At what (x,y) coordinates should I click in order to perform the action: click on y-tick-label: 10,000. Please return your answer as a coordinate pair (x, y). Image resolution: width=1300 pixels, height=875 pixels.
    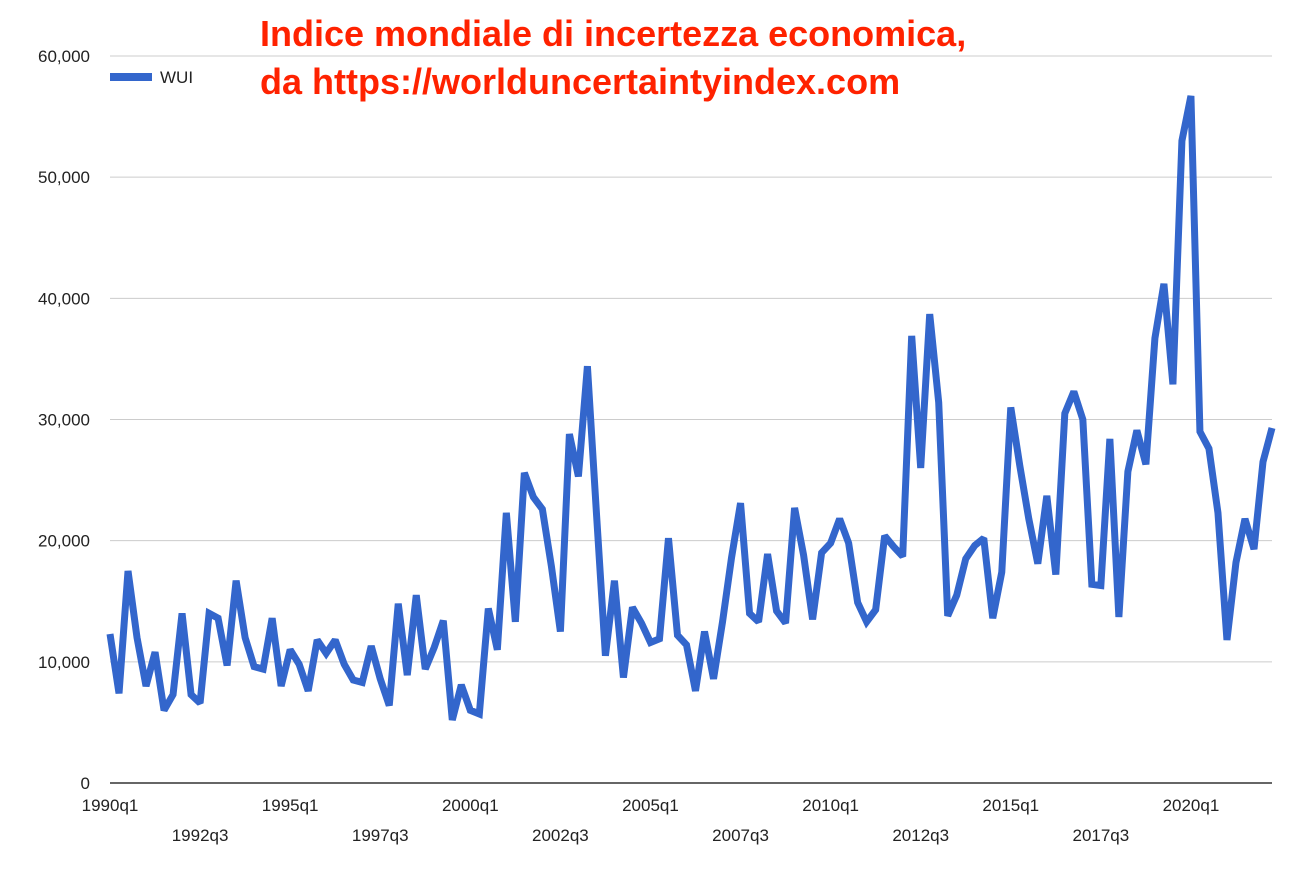
    Looking at the image, I should click on (64, 662).